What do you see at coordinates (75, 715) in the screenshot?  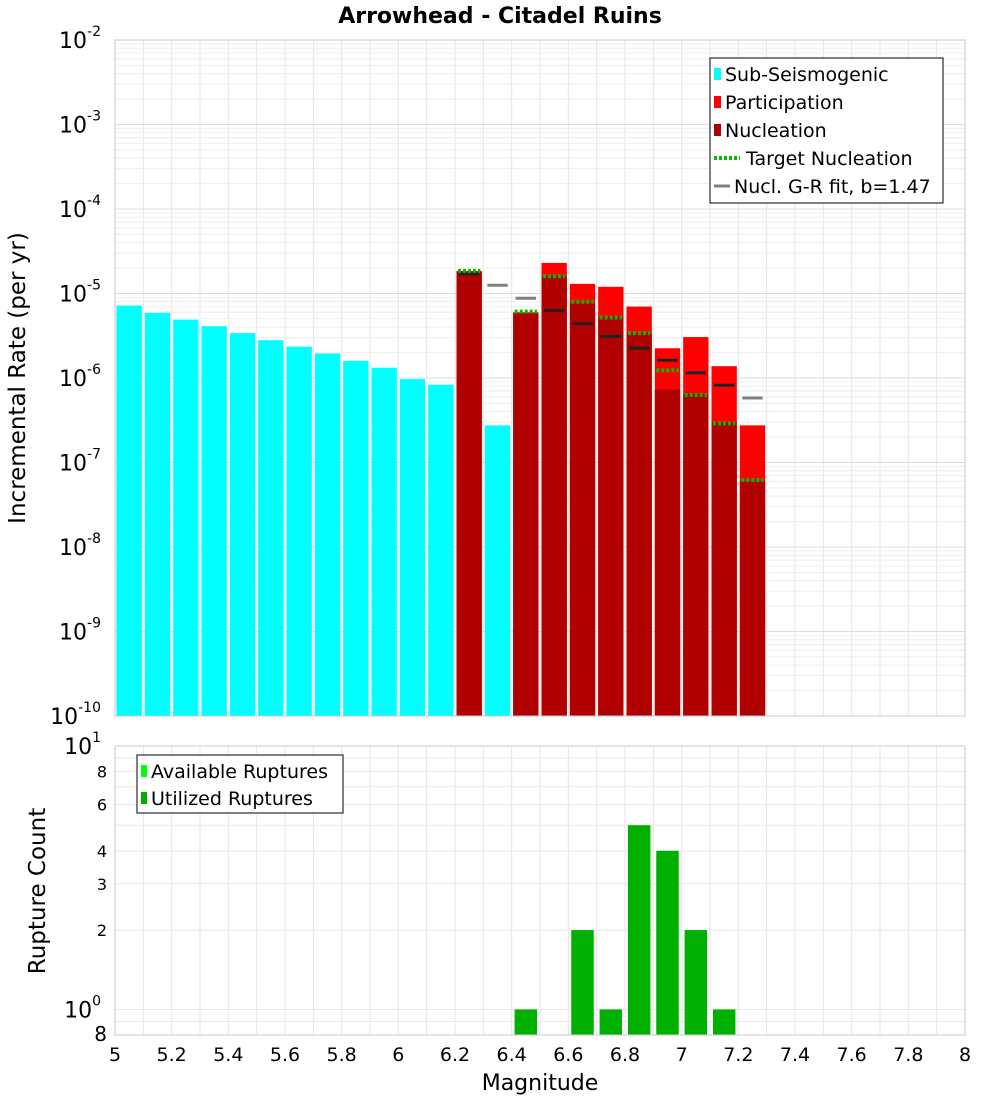 I see `top-y-tick-label: 10⁻¹⁰` at bounding box center [75, 715].